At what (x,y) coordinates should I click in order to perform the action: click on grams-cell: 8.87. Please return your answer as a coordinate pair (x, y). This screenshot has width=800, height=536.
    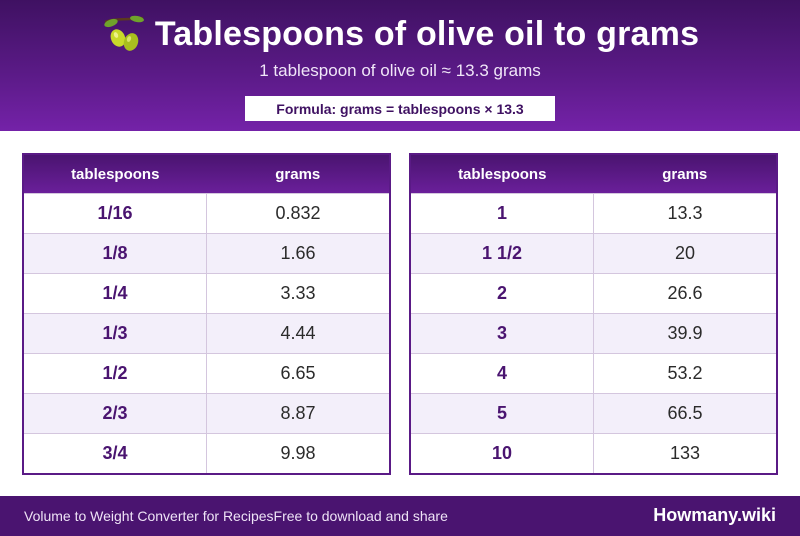
    Looking at the image, I should click on (298, 413).